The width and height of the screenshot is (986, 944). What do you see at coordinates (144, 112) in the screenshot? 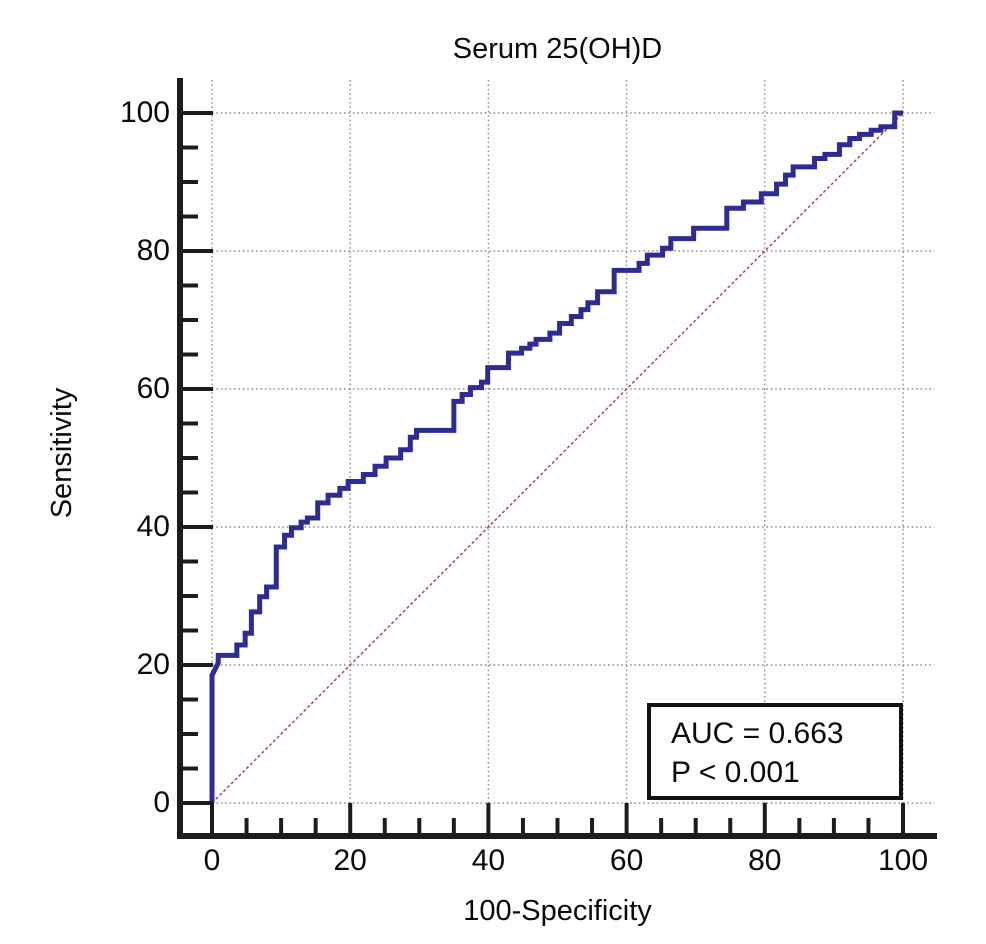
I see `y-tick-label-100: 100` at bounding box center [144, 112].